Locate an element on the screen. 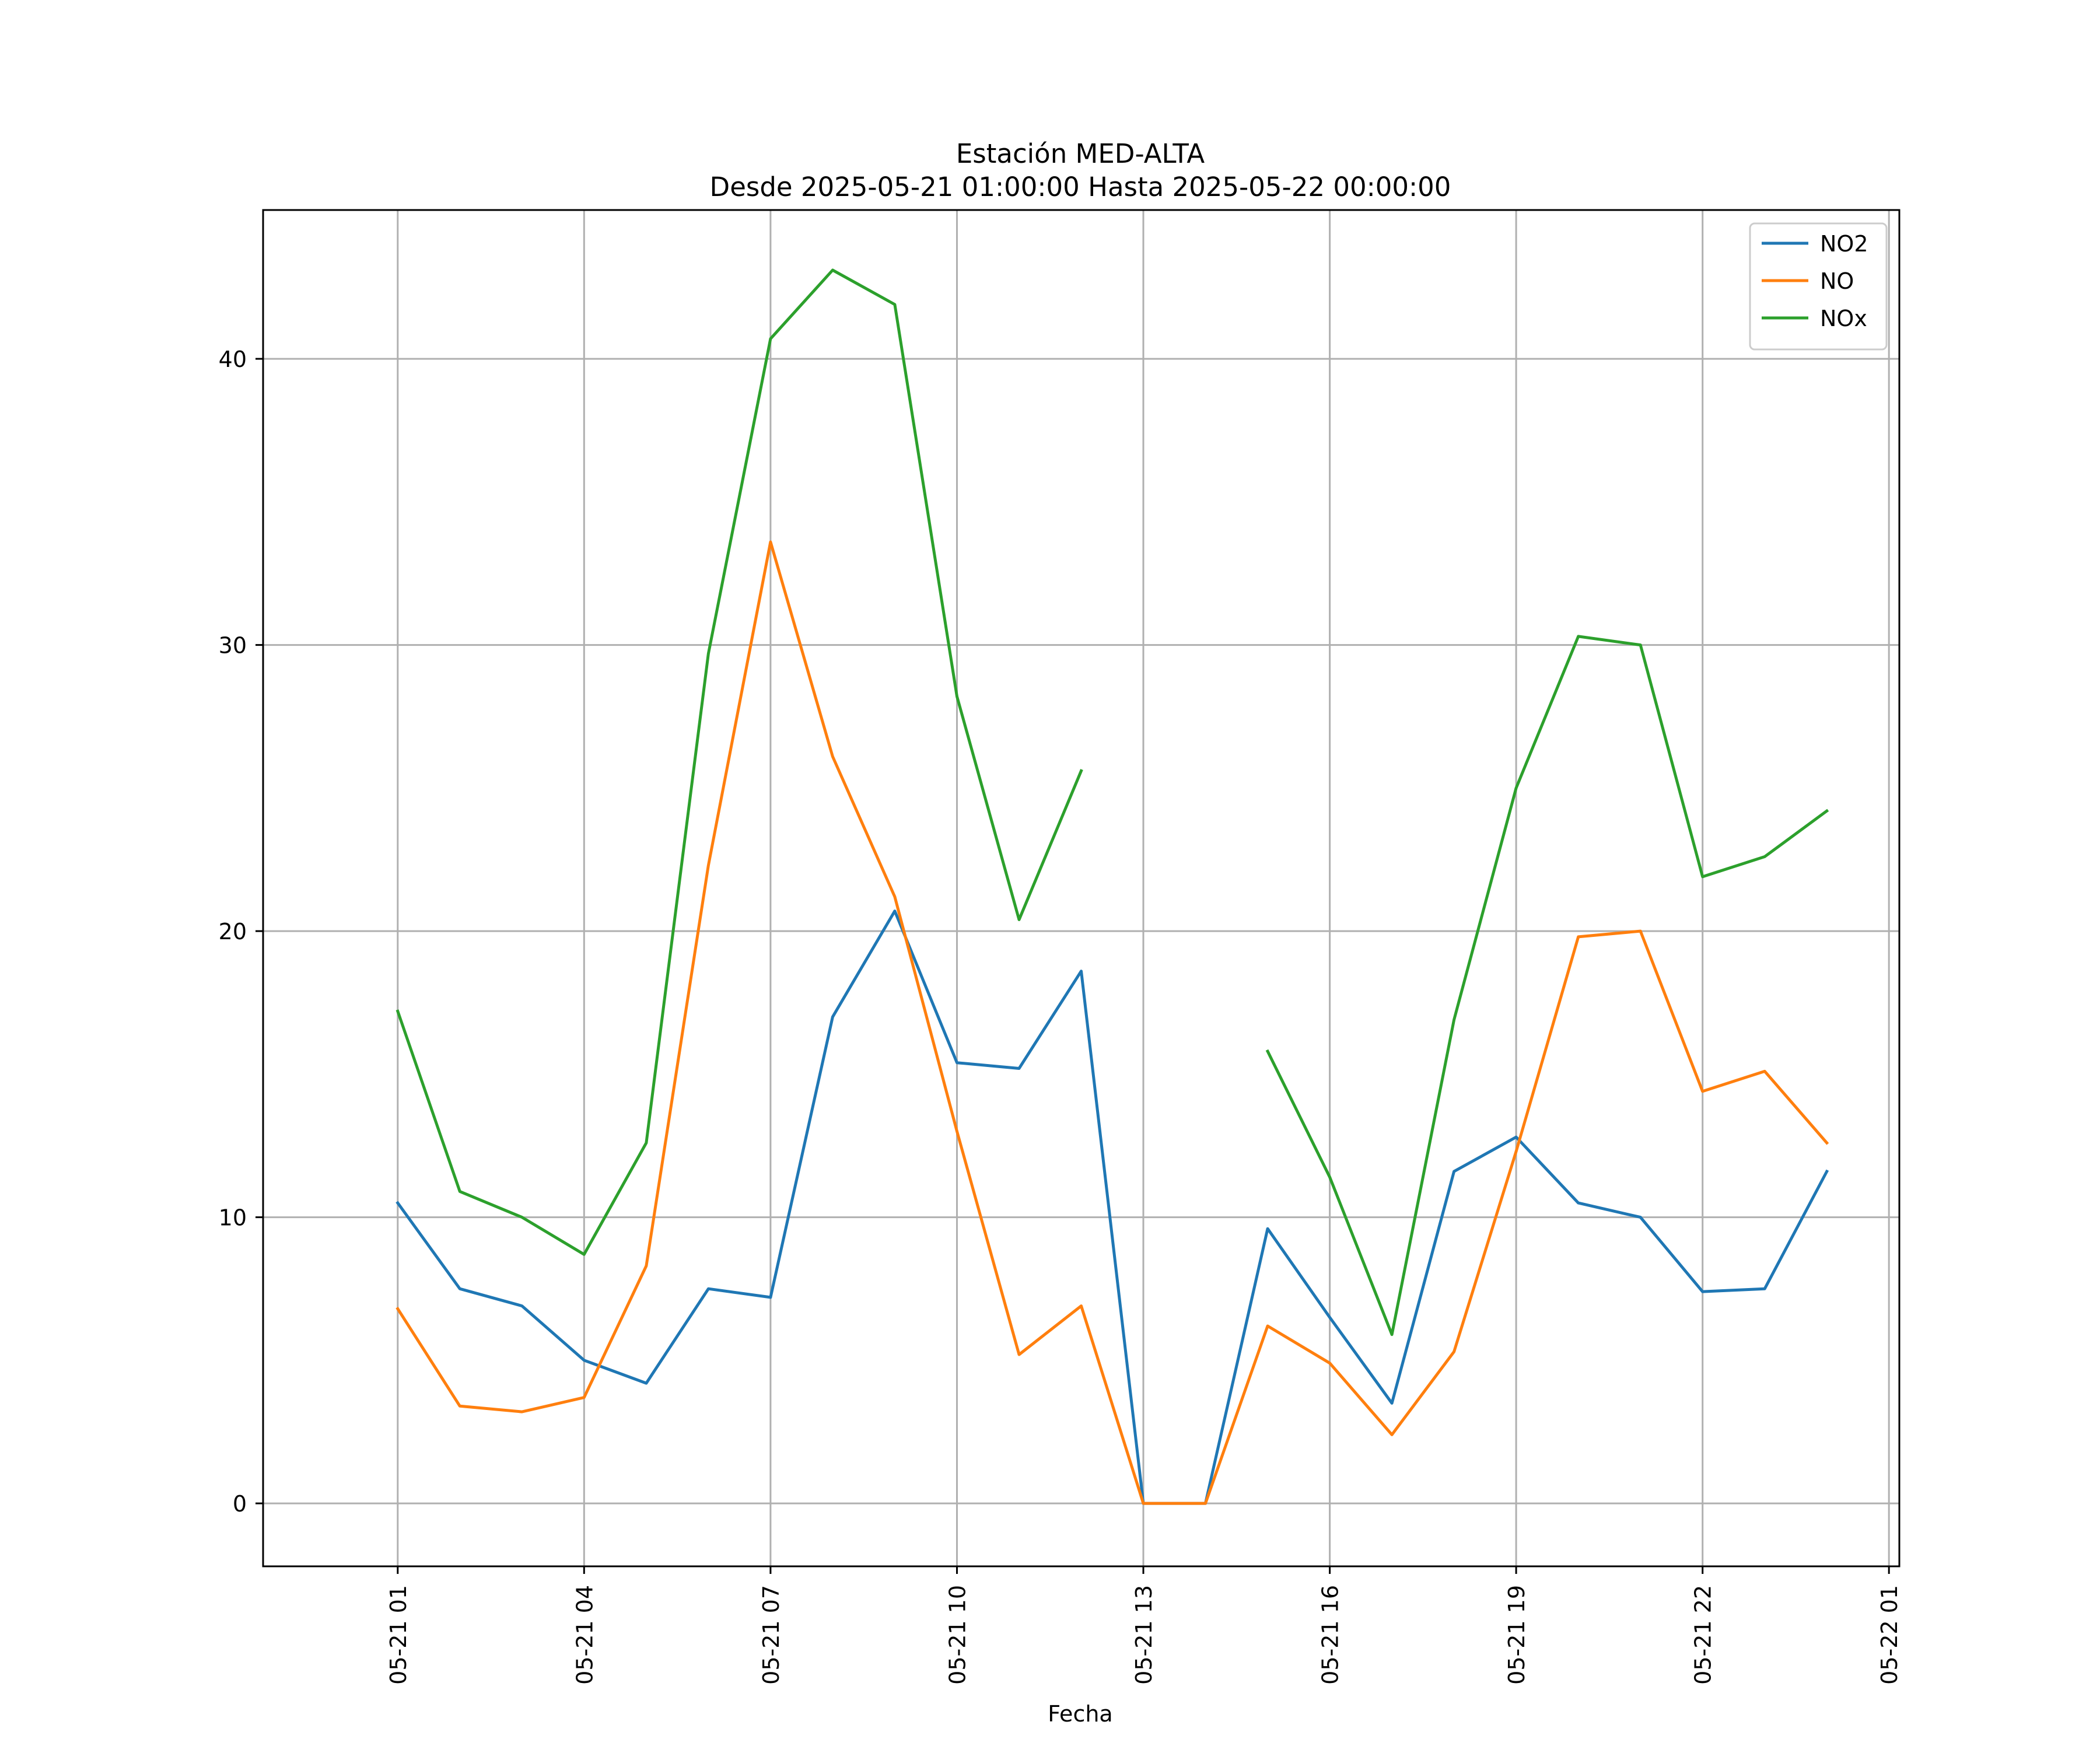  x-tick-label: 05-21 19 is located at coordinates (1517, 1635).